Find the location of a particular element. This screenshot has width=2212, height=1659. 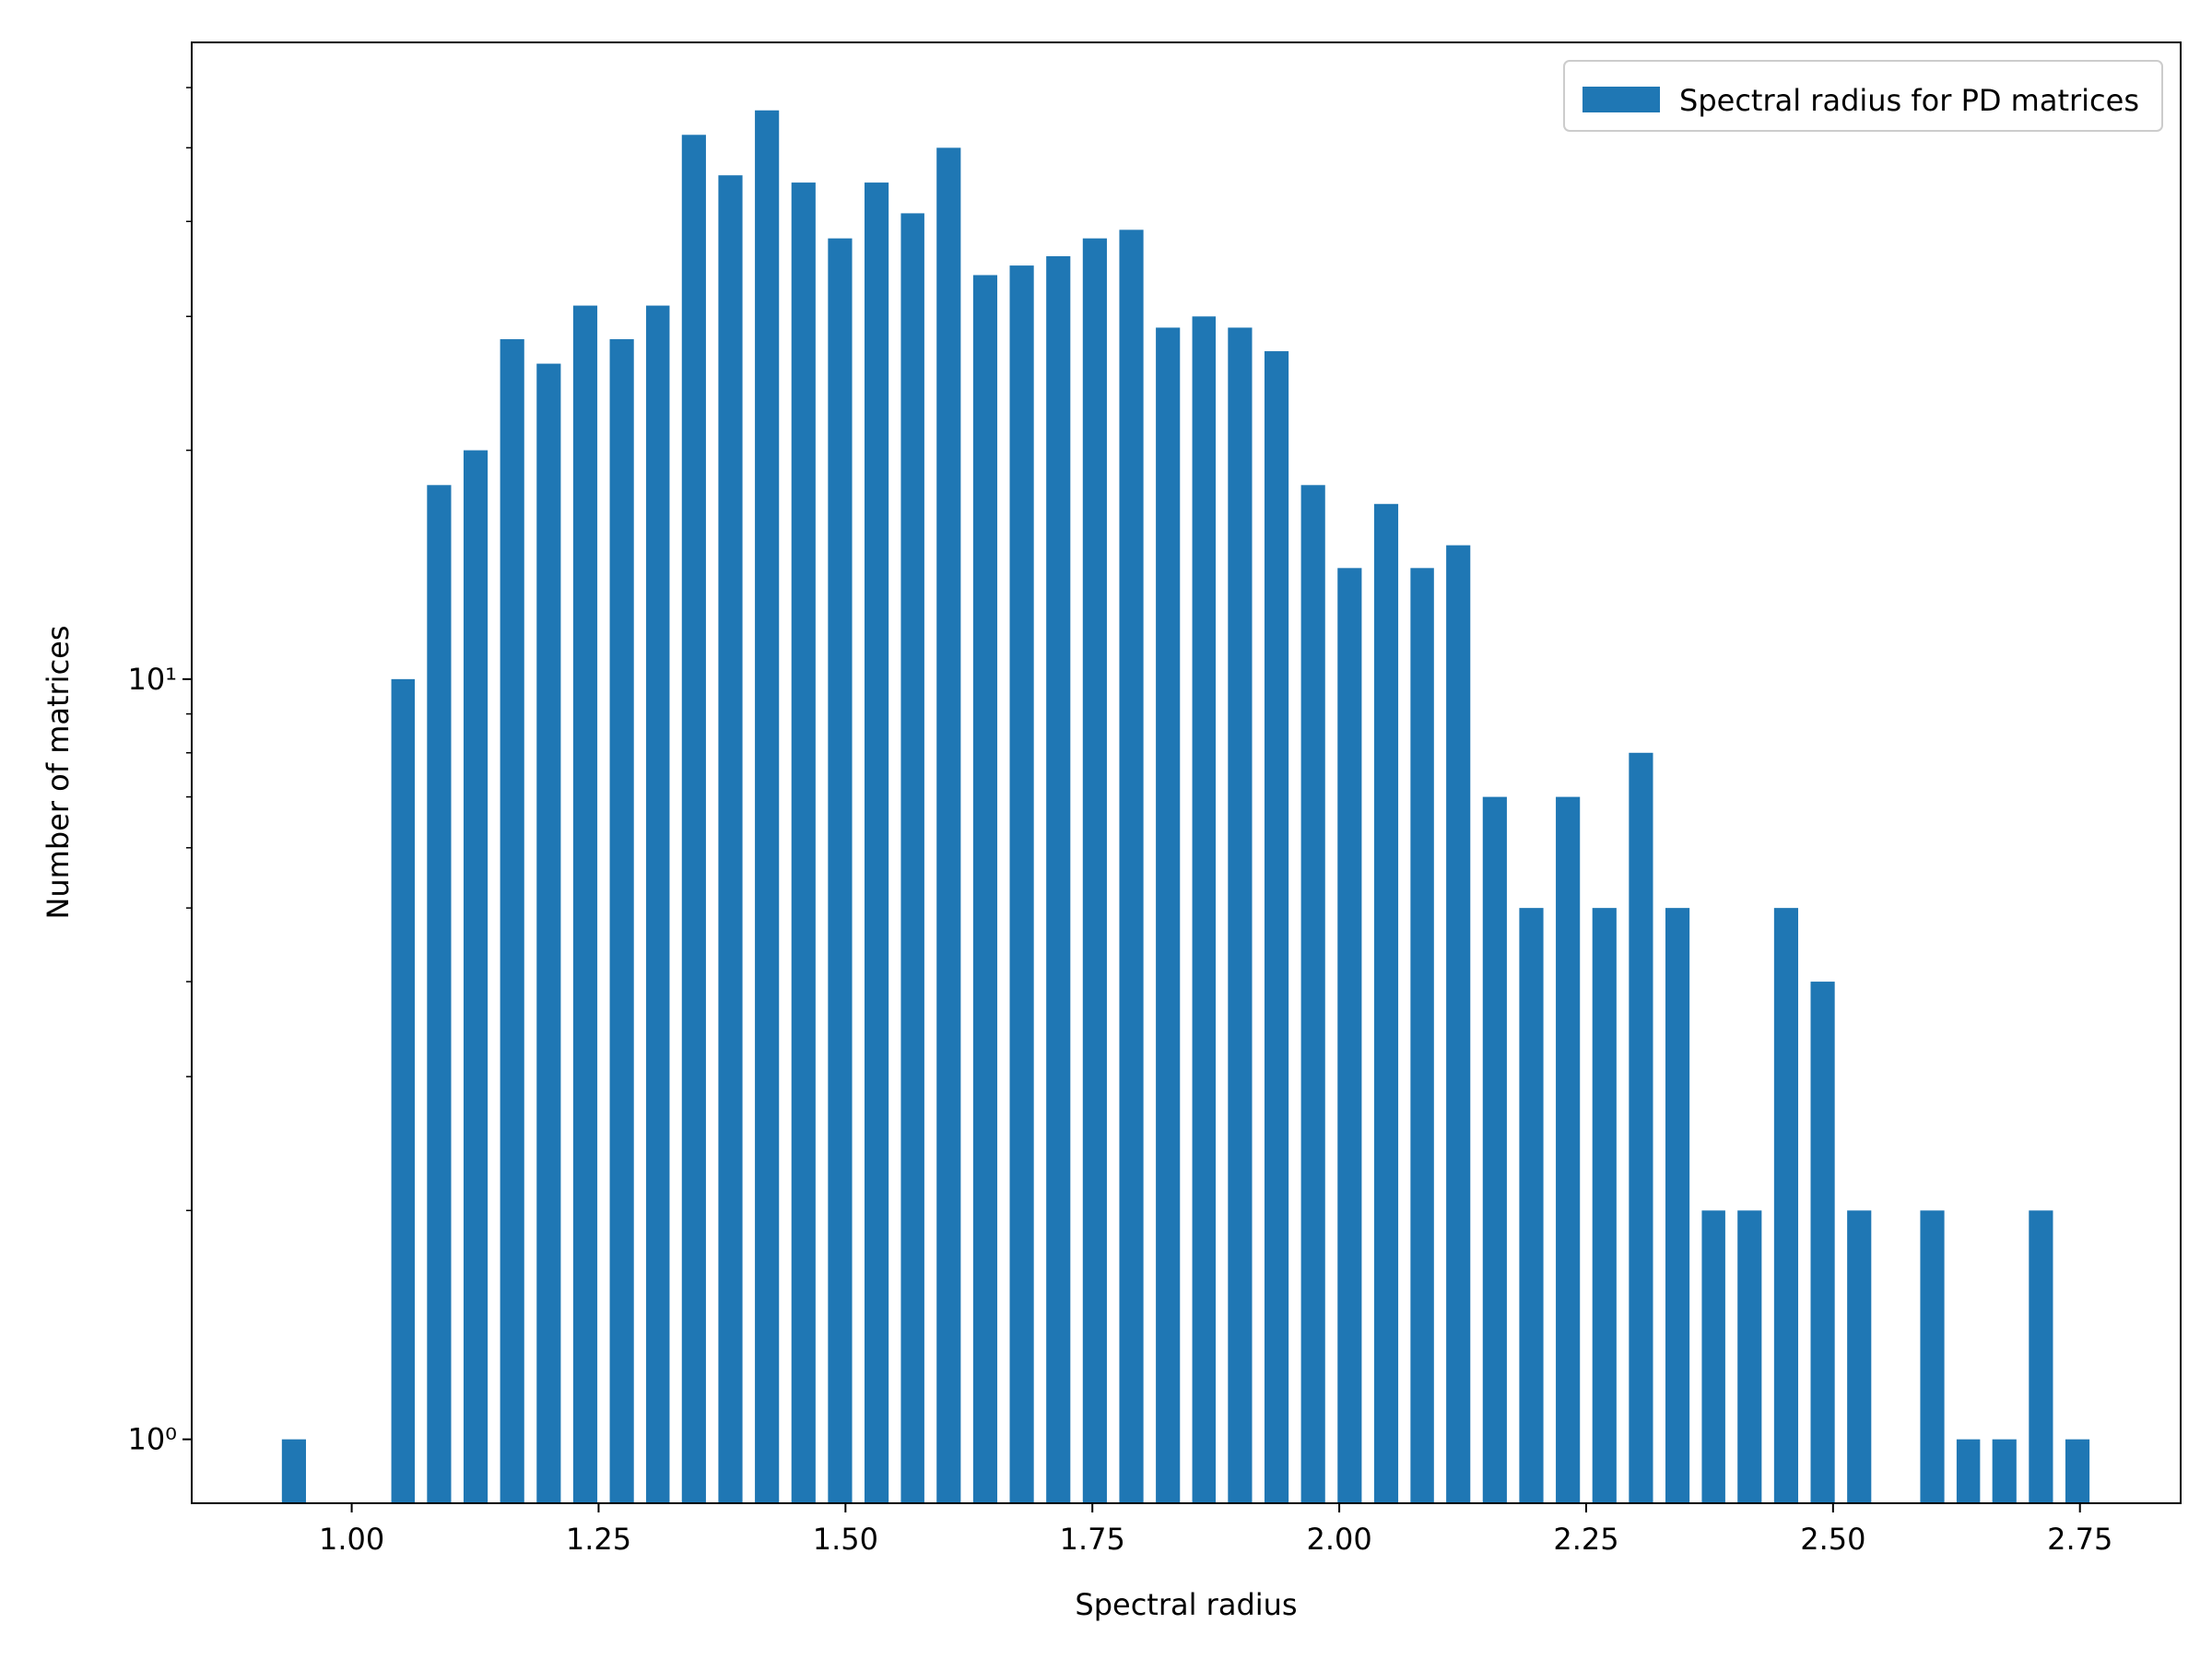

y-tick-label: 10⁰ is located at coordinates (152, 1439).